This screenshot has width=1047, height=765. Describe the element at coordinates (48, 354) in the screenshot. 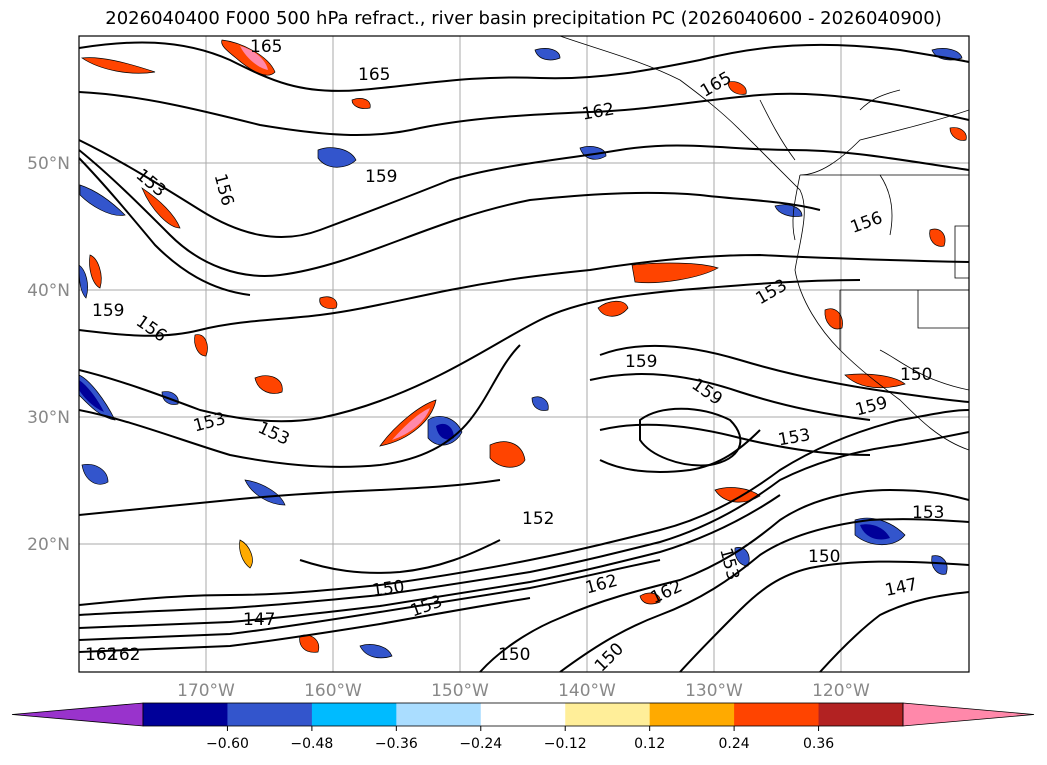

I see `latitude-labels: 50°N 40°N 30°N 20°N` at that location.